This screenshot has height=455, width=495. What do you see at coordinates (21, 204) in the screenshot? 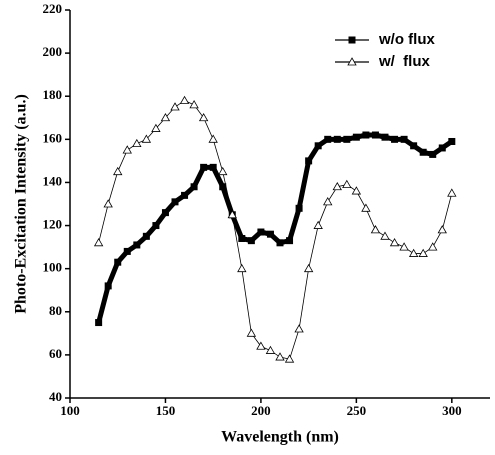
I see `y-axis-label: Photo-Excitation Intensity (a.u.)` at bounding box center [21, 204].